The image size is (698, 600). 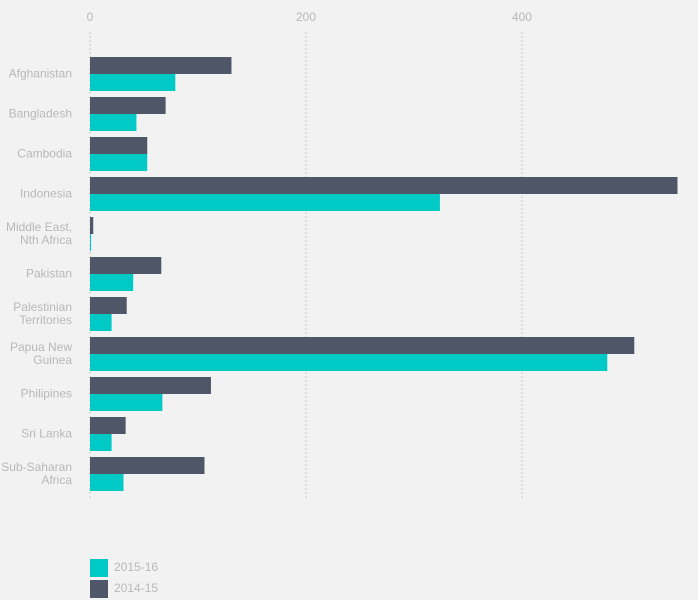 I want to click on y-tick-label: Pakistan, so click(x=48, y=273).